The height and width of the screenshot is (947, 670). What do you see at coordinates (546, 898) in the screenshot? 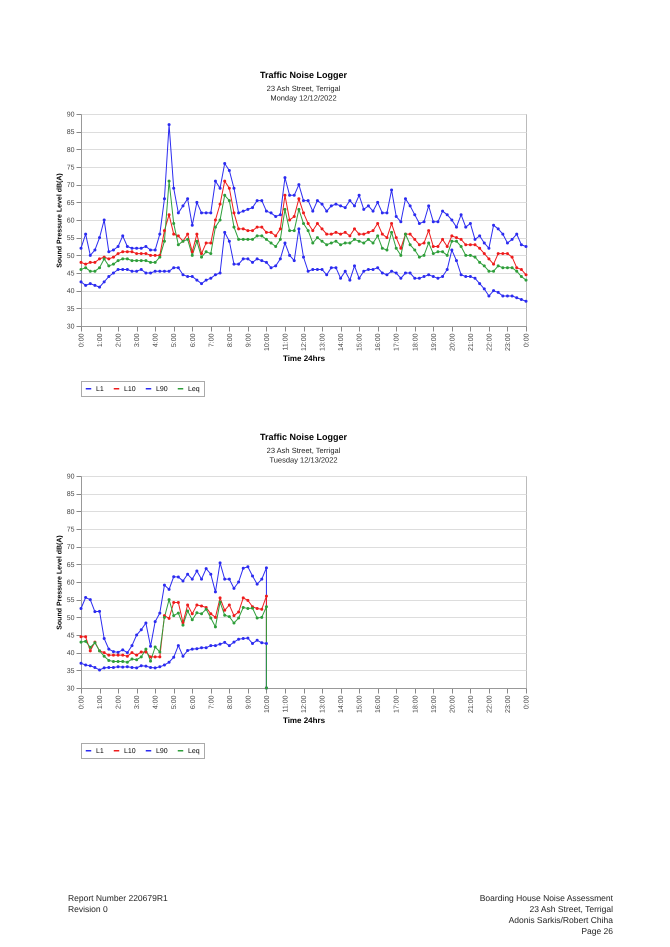
I see `text: Boarding House Noise Assessment` at bounding box center [546, 898].